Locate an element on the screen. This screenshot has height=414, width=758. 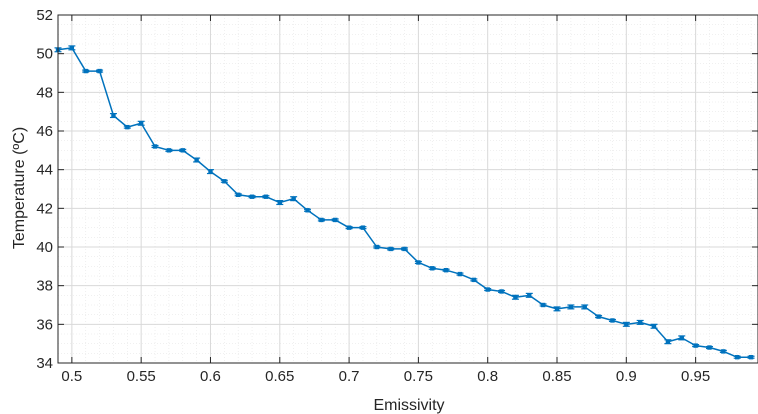
x-tick-label: 0.55 is located at coordinates (141, 376).